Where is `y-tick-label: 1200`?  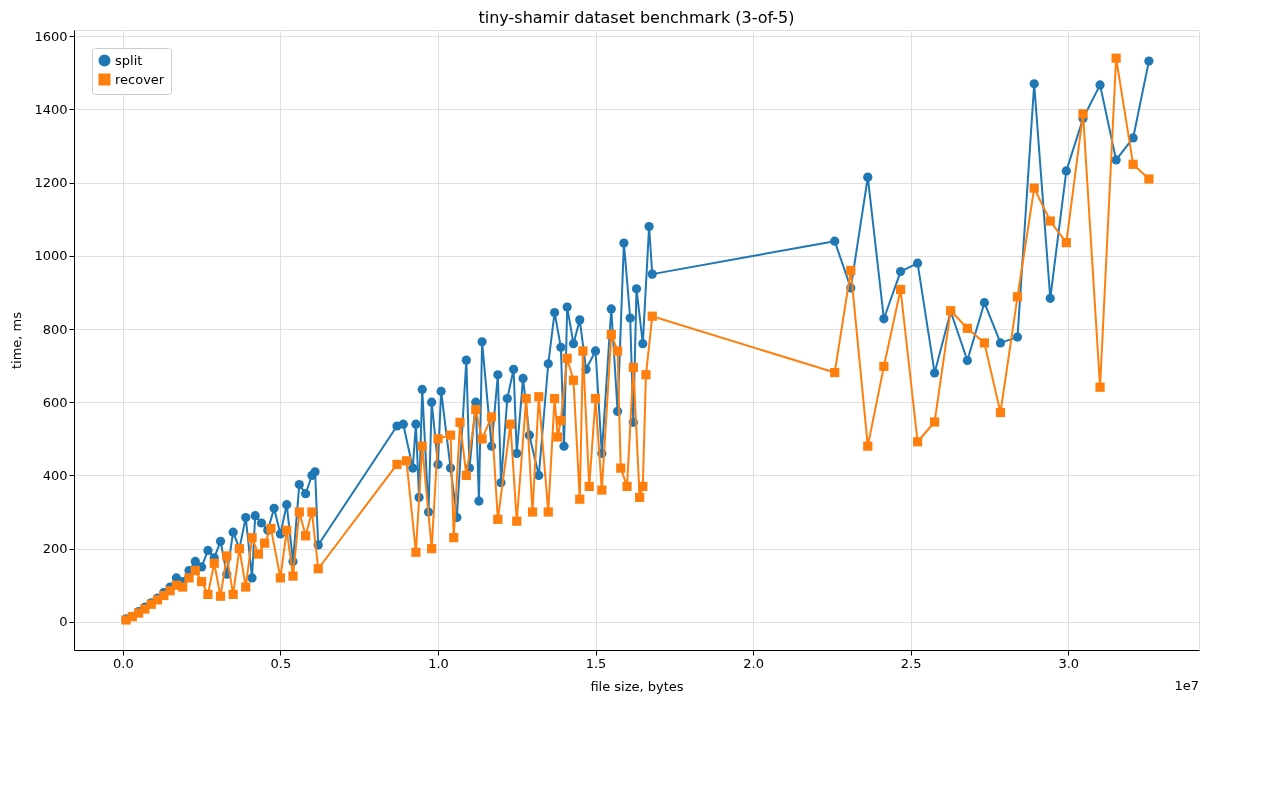 y-tick-label: 1200 is located at coordinates (51, 183).